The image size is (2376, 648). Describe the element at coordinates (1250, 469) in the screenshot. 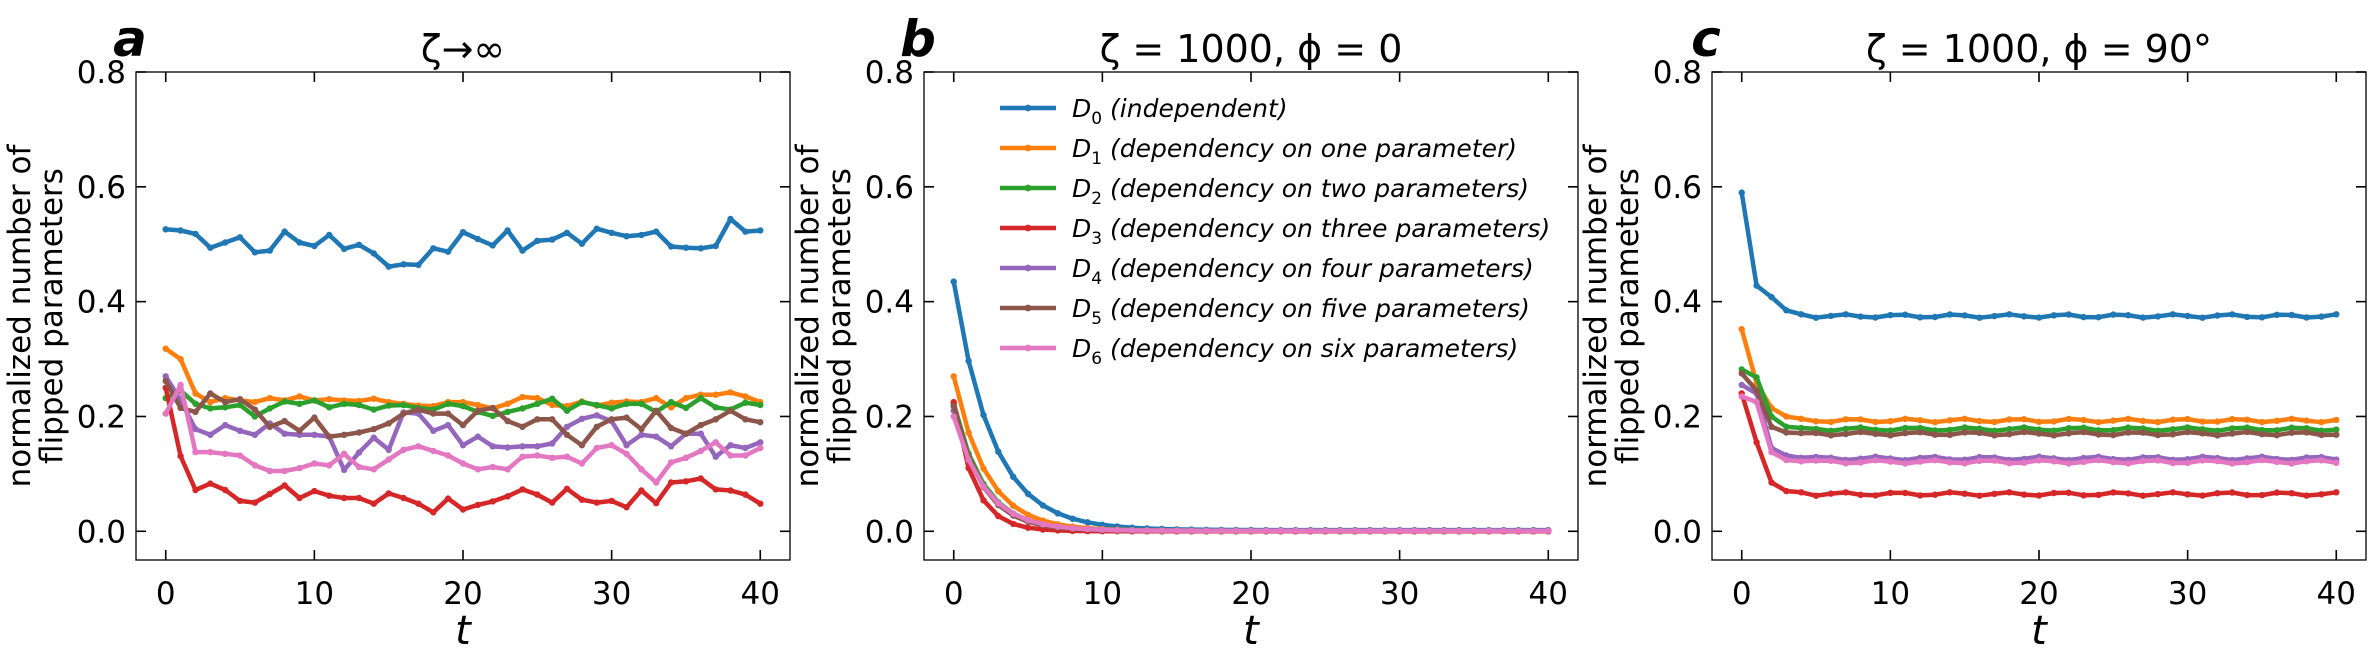

I see `series-line-D5` at that location.